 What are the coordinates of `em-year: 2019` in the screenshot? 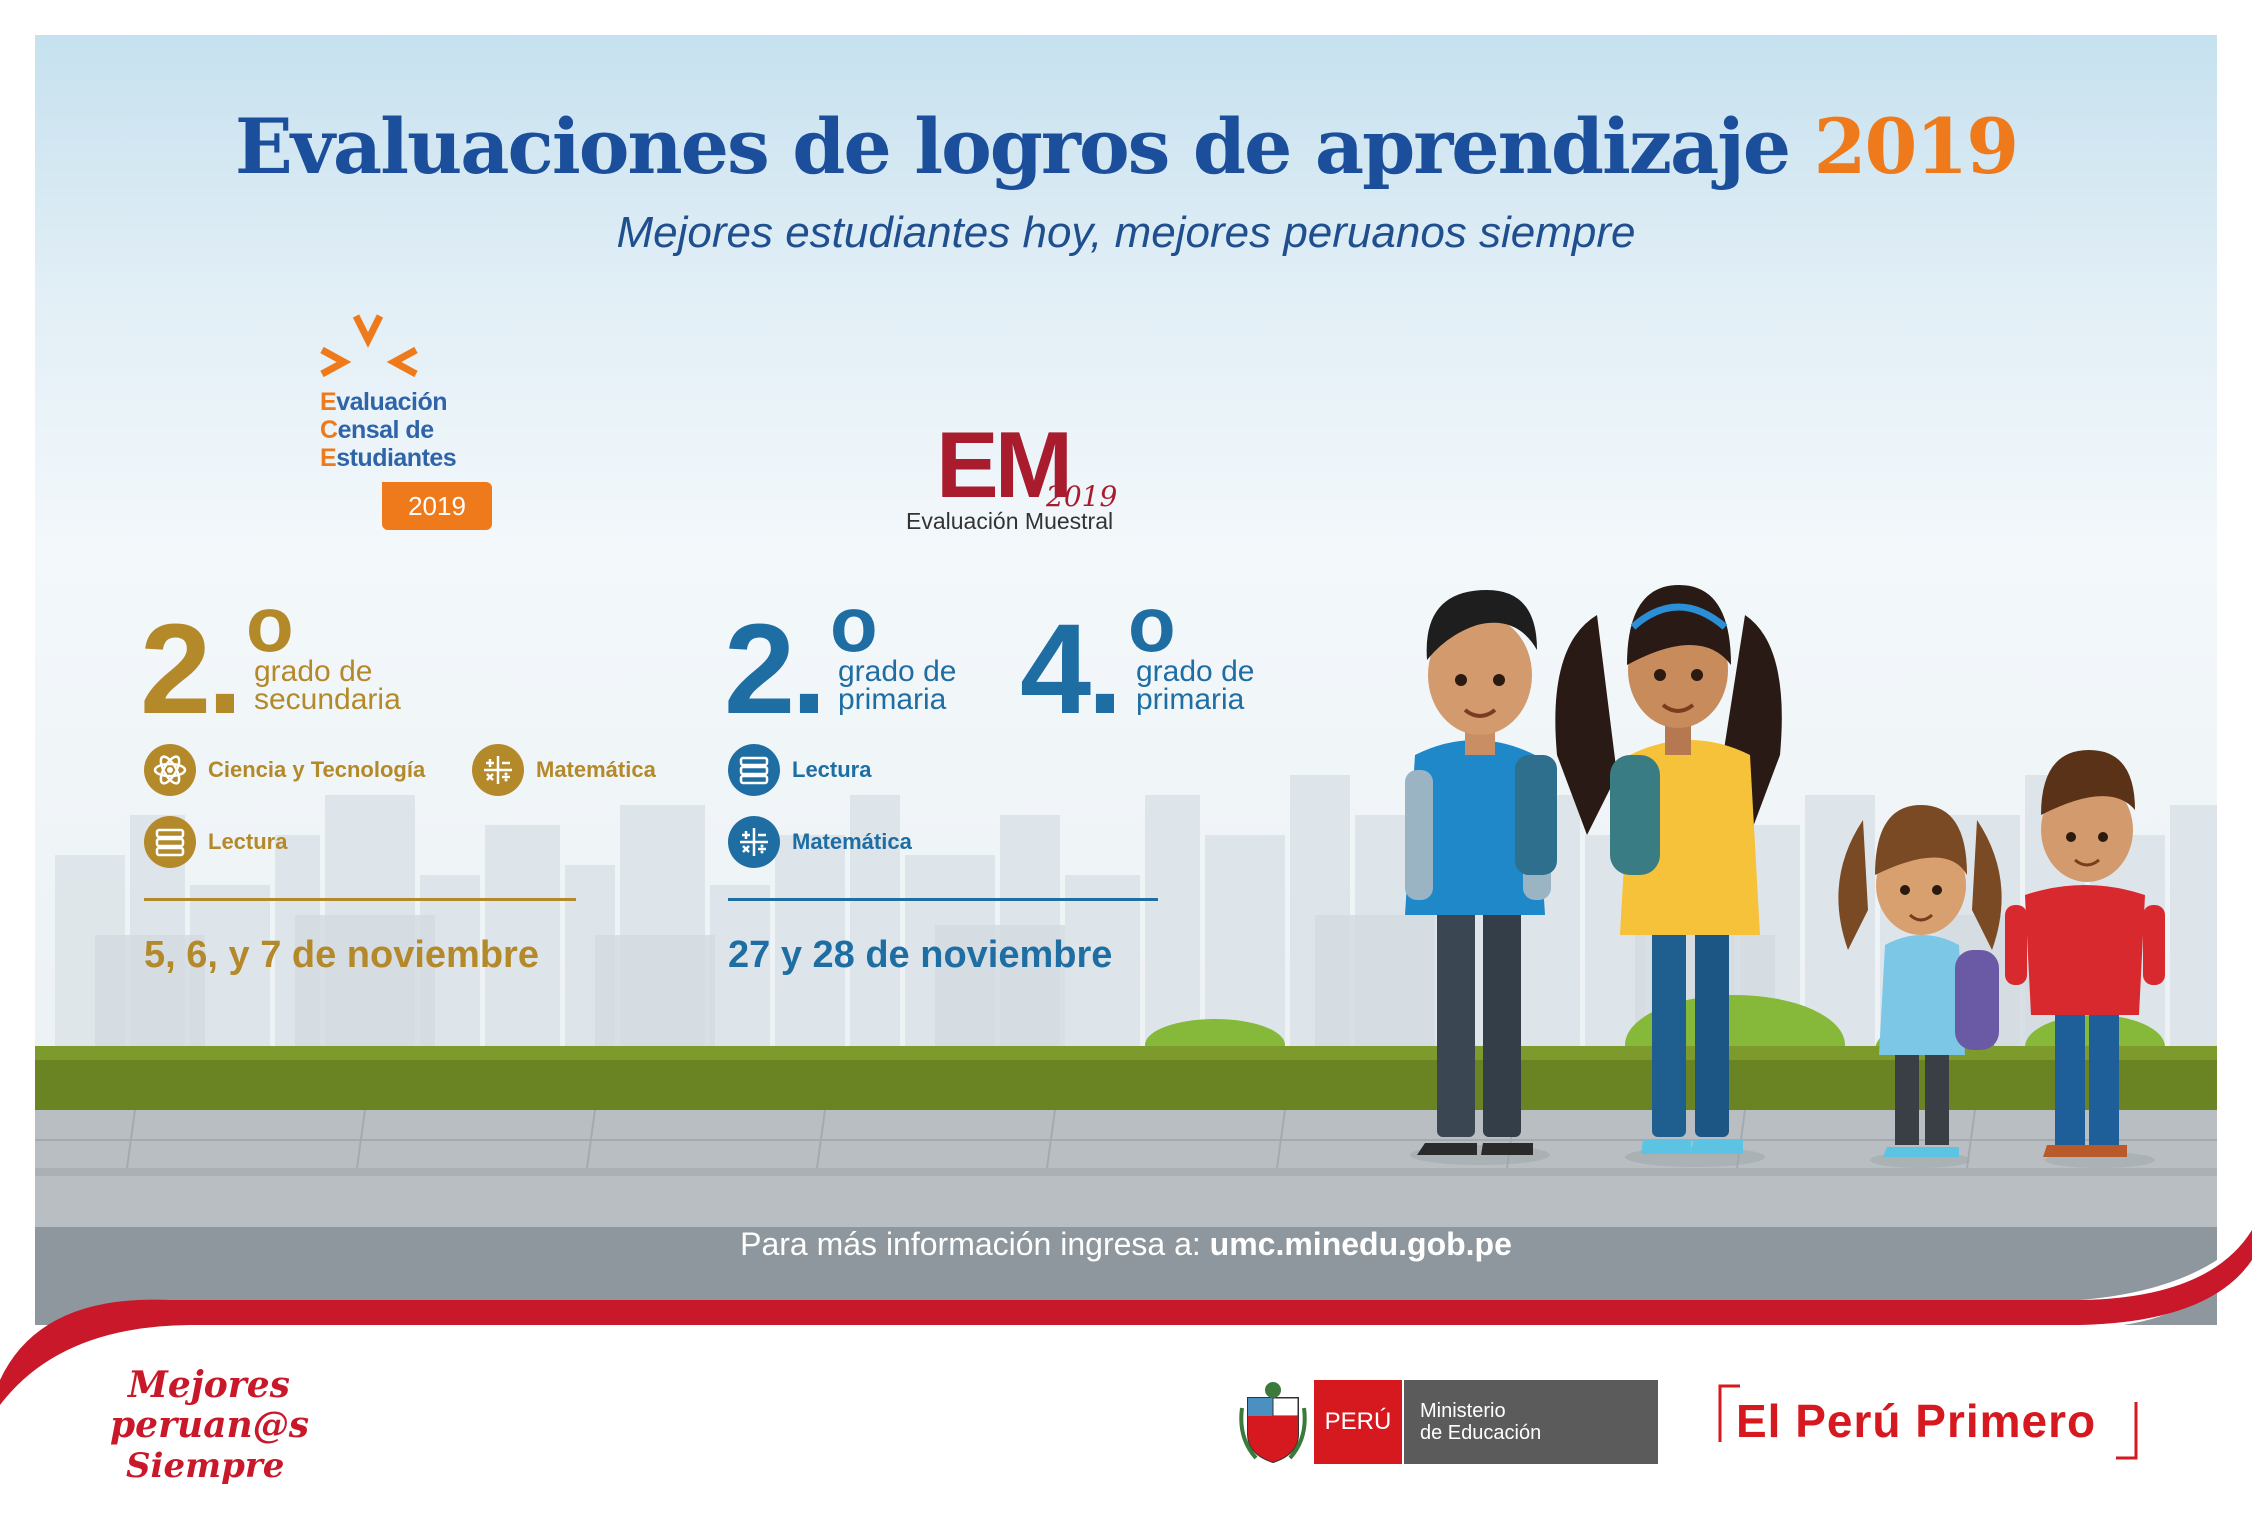 It's located at (1082, 496).